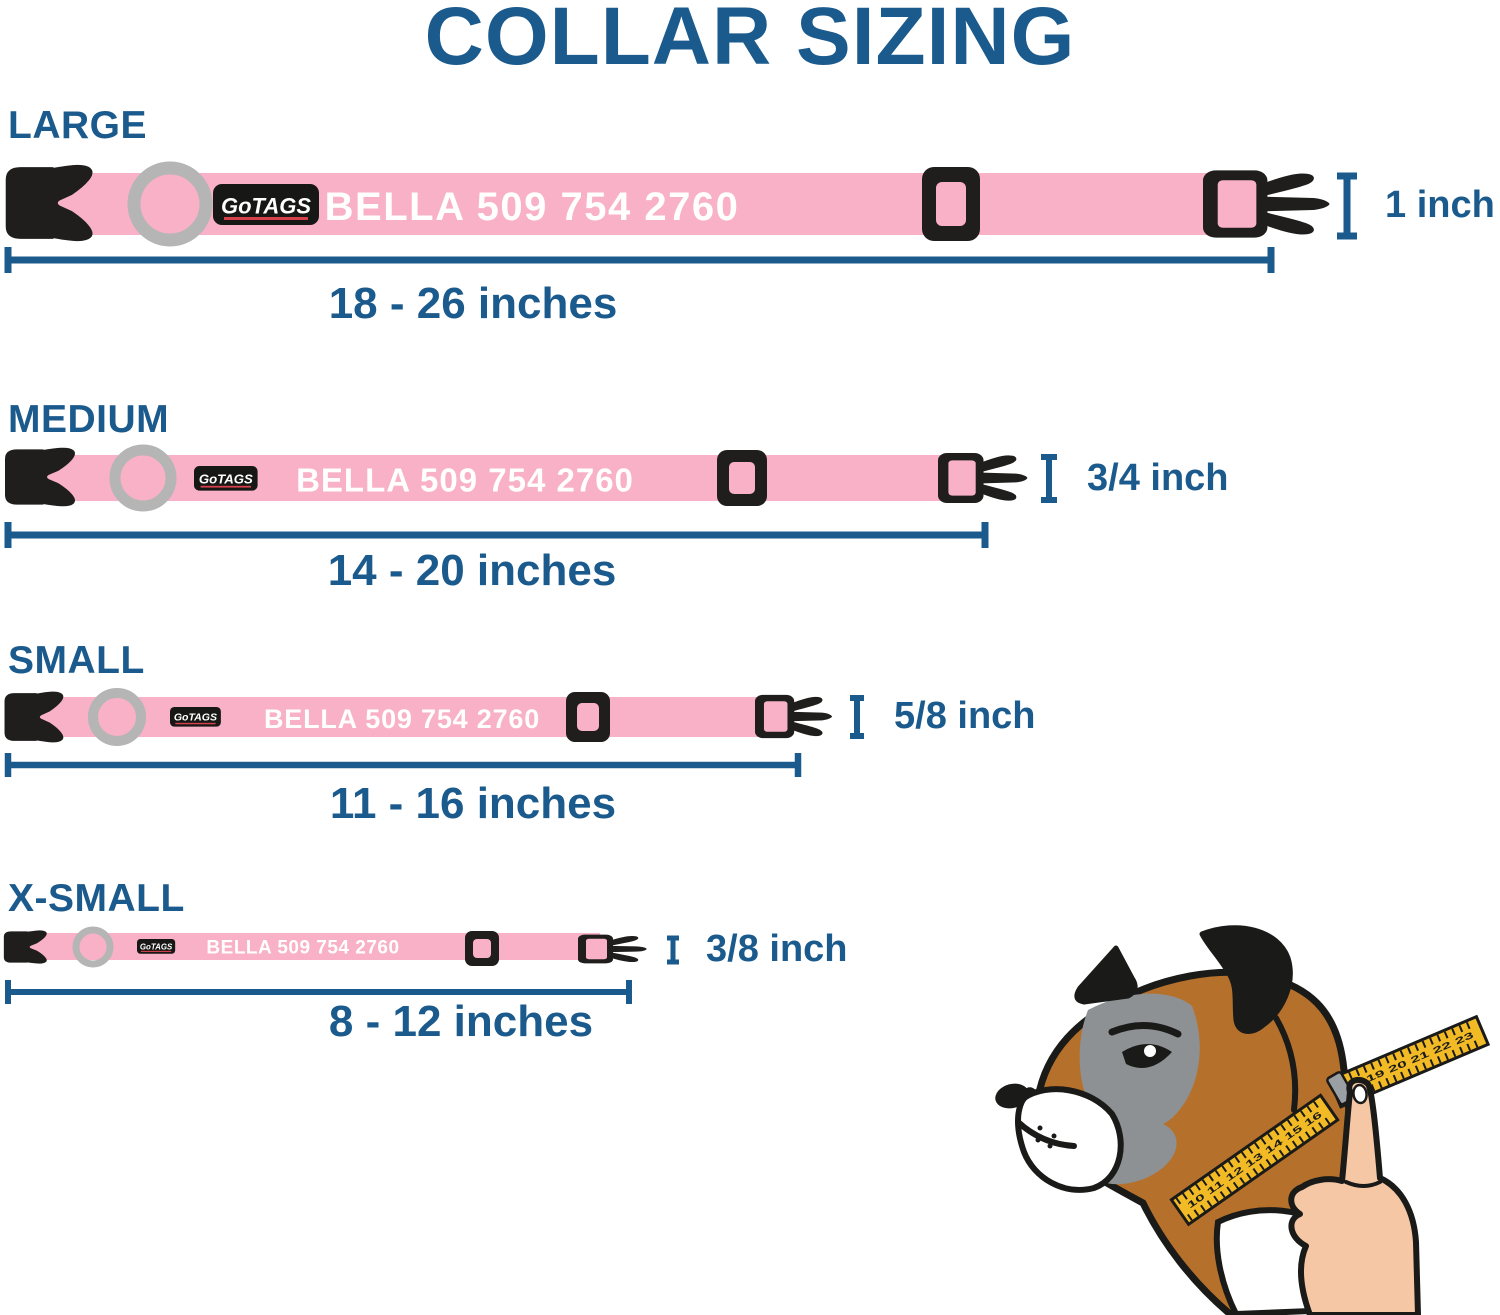 This screenshot has width=1500, height=1315. What do you see at coordinates (1363, 1184) in the screenshot?
I see `knuckle-crease` at bounding box center [1363, 1184].